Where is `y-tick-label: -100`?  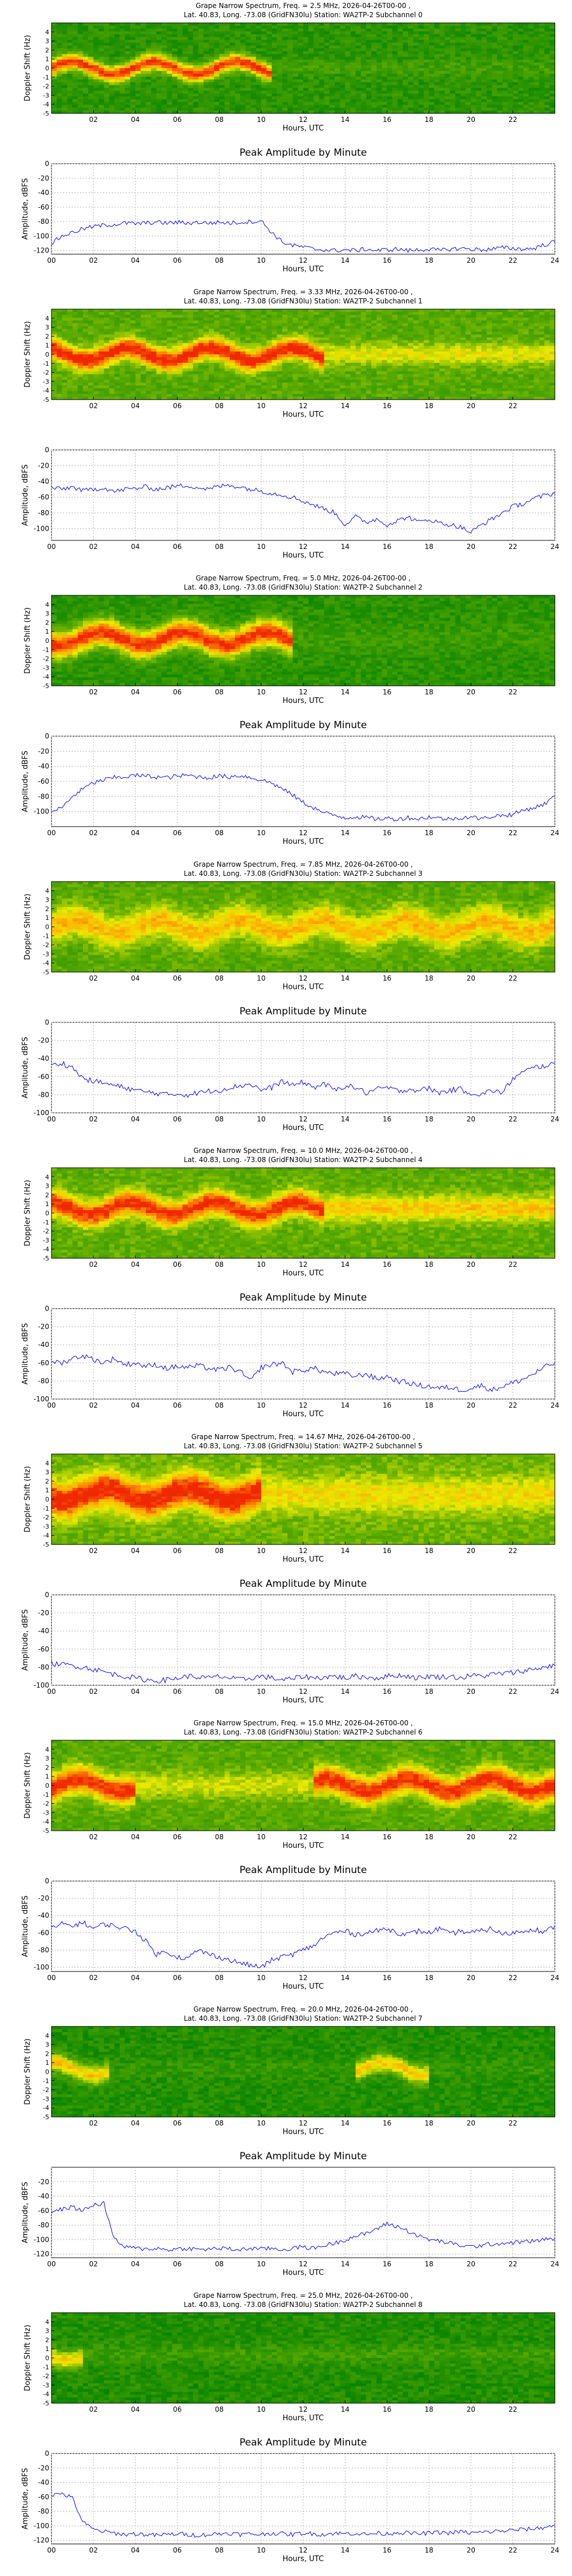 y-tick-label: -100 is located at coordinates (41, 236).